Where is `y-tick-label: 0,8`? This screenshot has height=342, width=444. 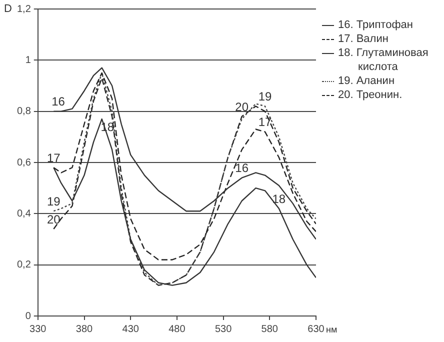
y-tick-label: 0,8 is located at coordinates (24, 112).